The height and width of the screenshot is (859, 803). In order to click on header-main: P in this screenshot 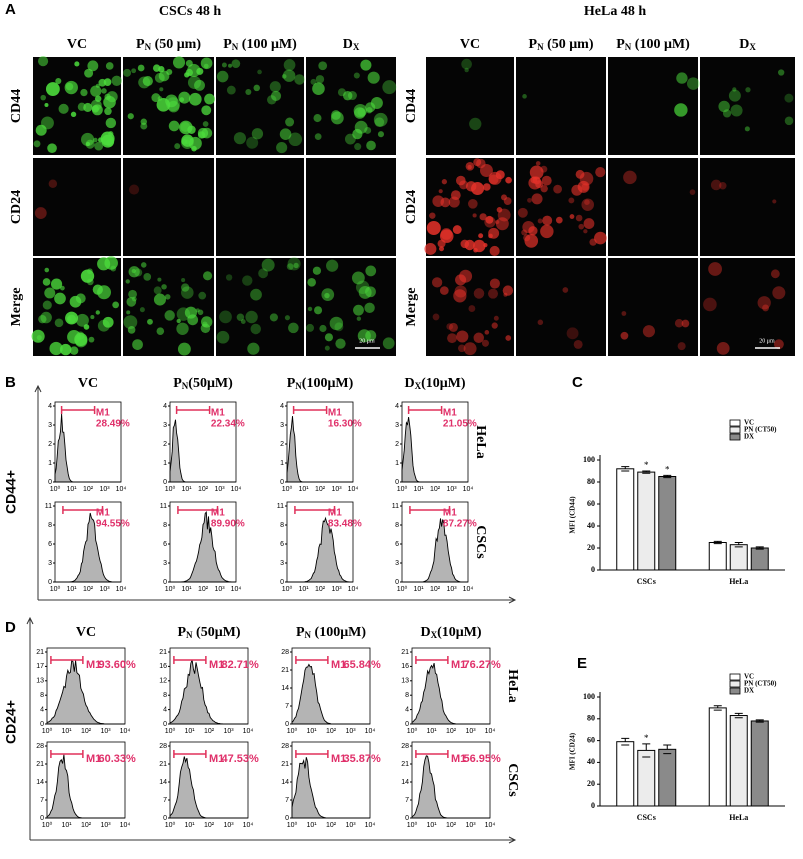, I will do `click(140, 44)`.